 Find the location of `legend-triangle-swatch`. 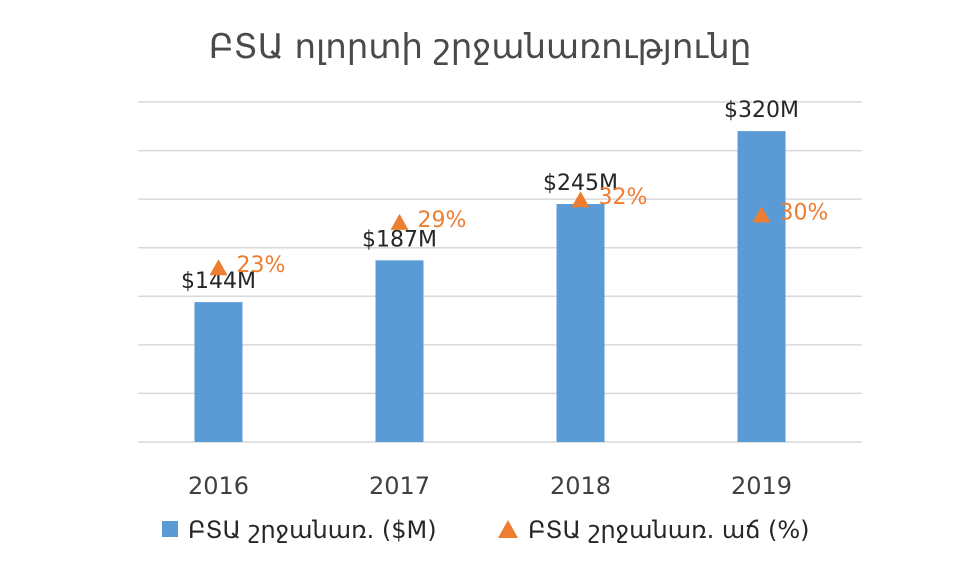

legend-triangle-swatch is located at coordinates (508, 529).